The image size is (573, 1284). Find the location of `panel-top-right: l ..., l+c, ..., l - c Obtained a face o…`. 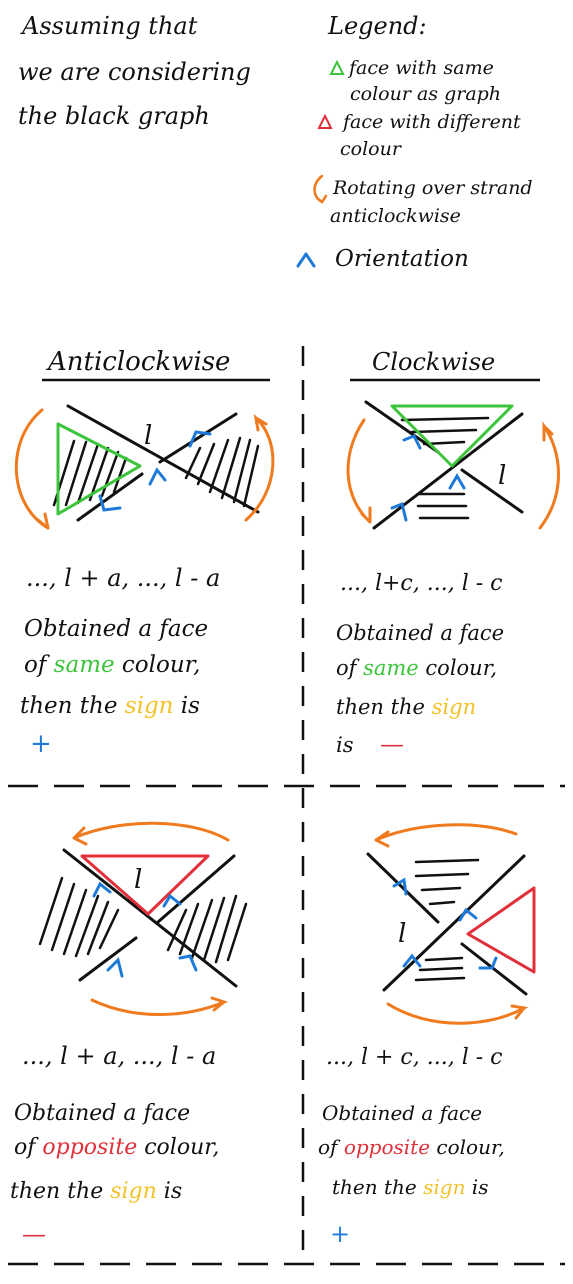

panel-top-right: l ..., l+c, ..., l - c Obtained a face o… is located at coordinates (448, 579).